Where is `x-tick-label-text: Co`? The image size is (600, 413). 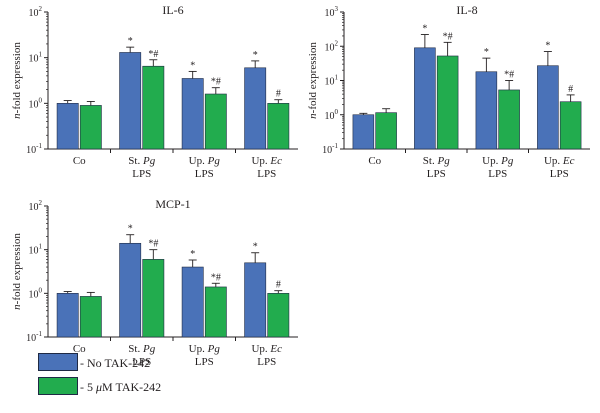
x-tick-label-text: Co is located at coordinates (79, 161).